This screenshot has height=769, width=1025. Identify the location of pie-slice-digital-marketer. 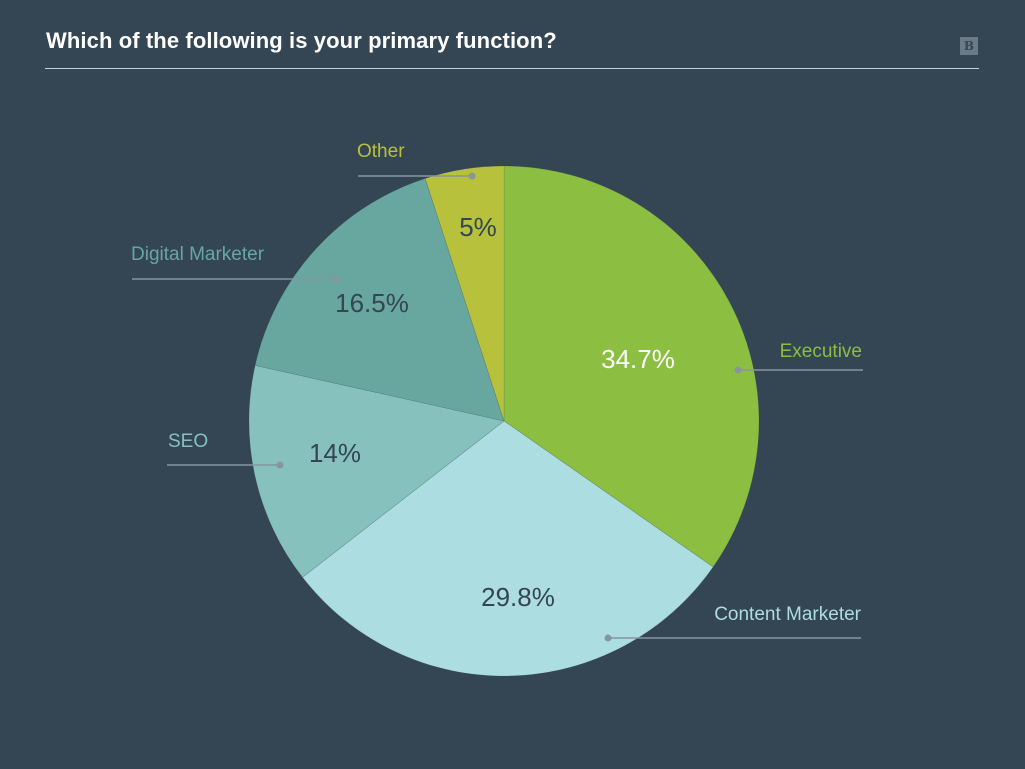
(379, 300).